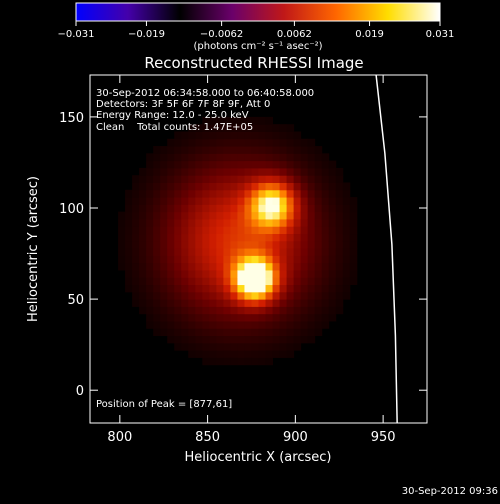 This screenshot has height=504, width=500. I want to click on colorbar-tick-label: 0.031, so click(440, 34).